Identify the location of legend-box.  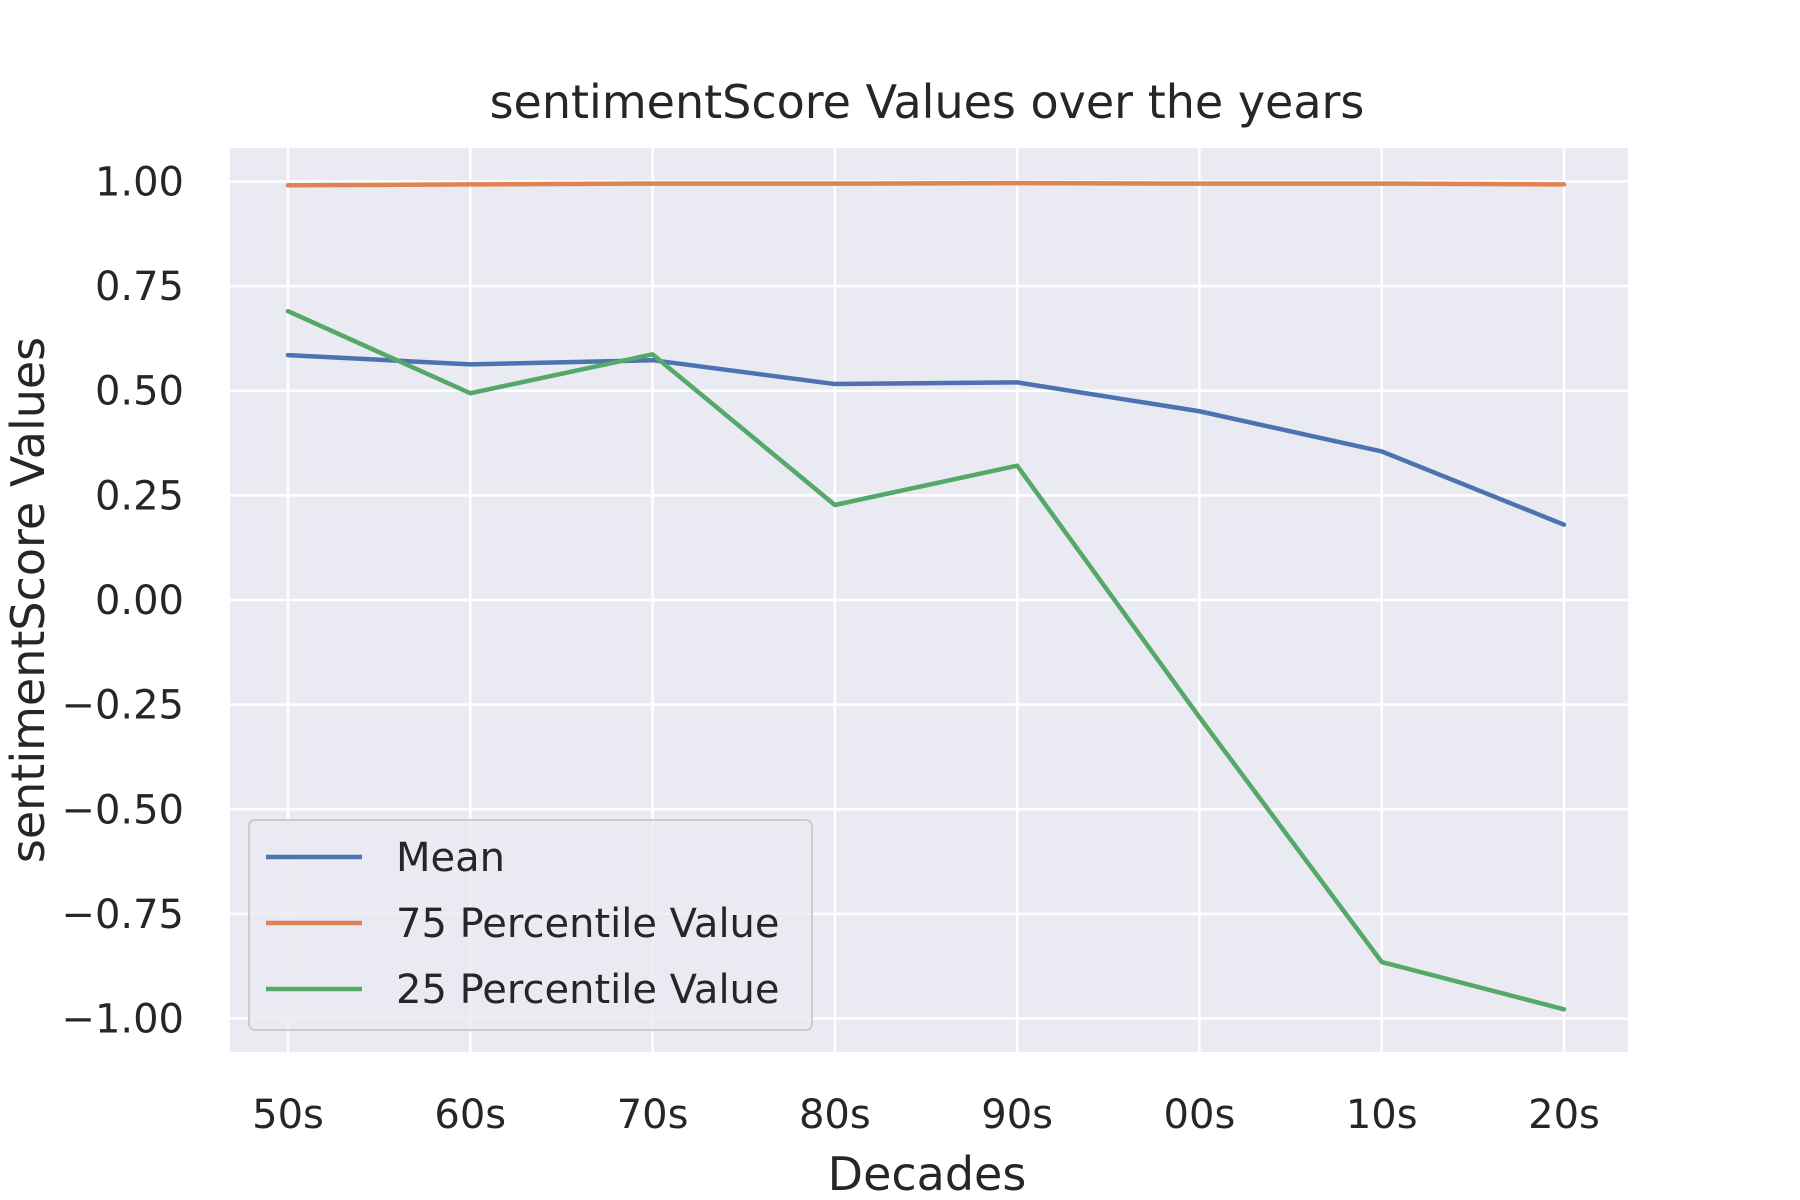
(530, 925).